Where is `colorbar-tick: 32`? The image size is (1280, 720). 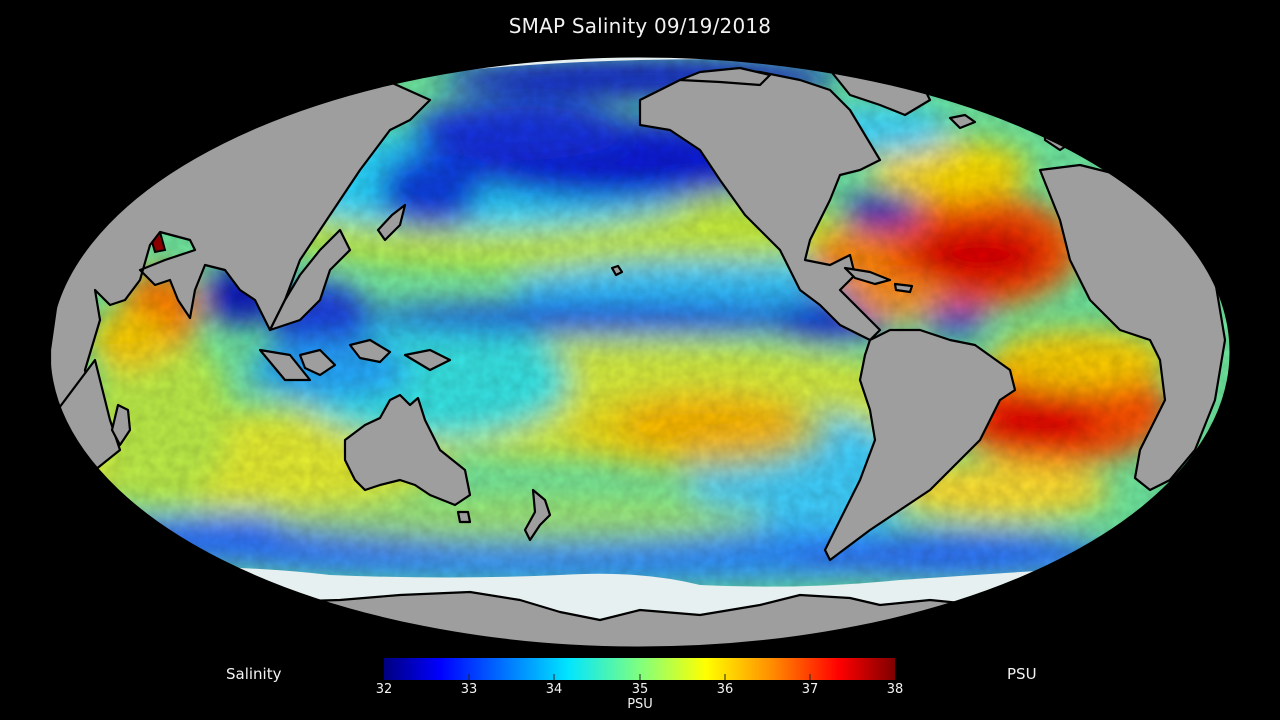 colorbar-tick: 32 is located at coordinates (384, 689).